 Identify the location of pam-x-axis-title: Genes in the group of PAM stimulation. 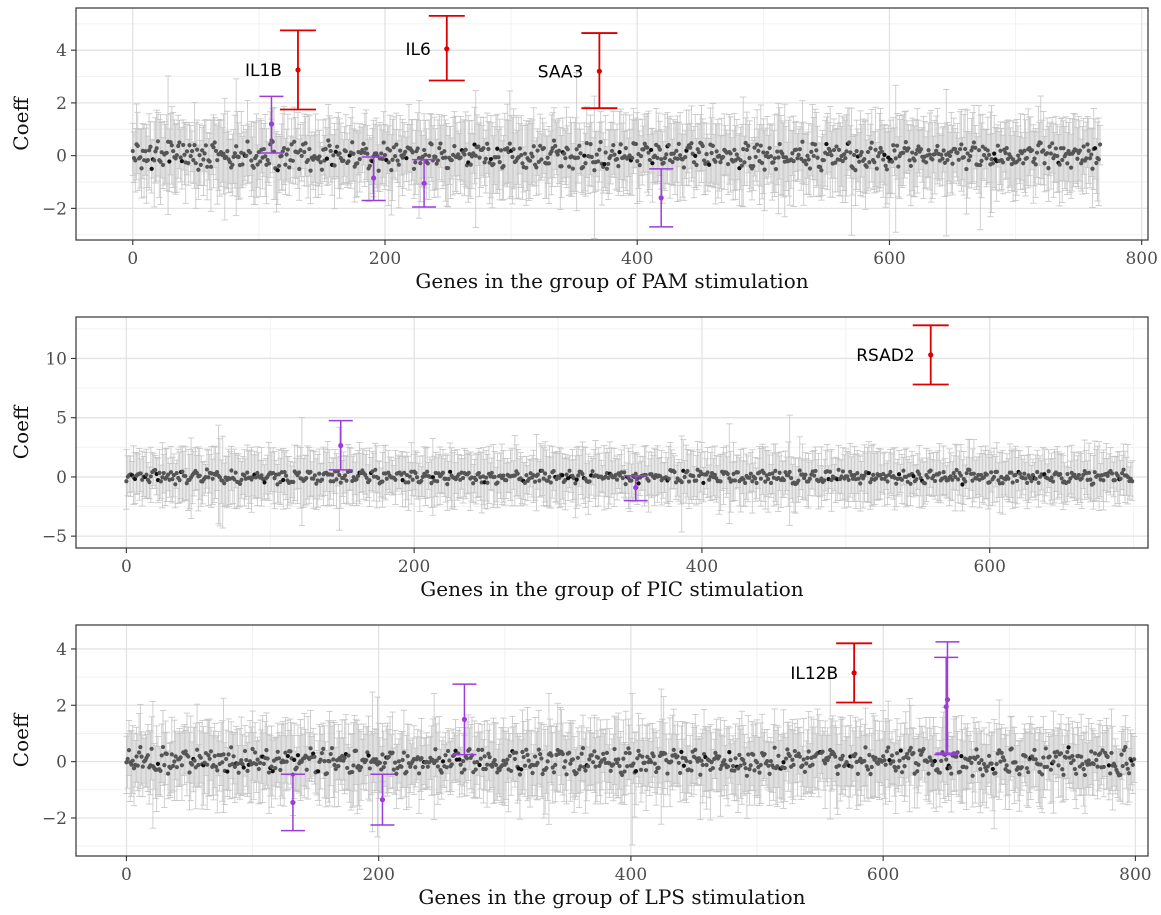
(611, 281).